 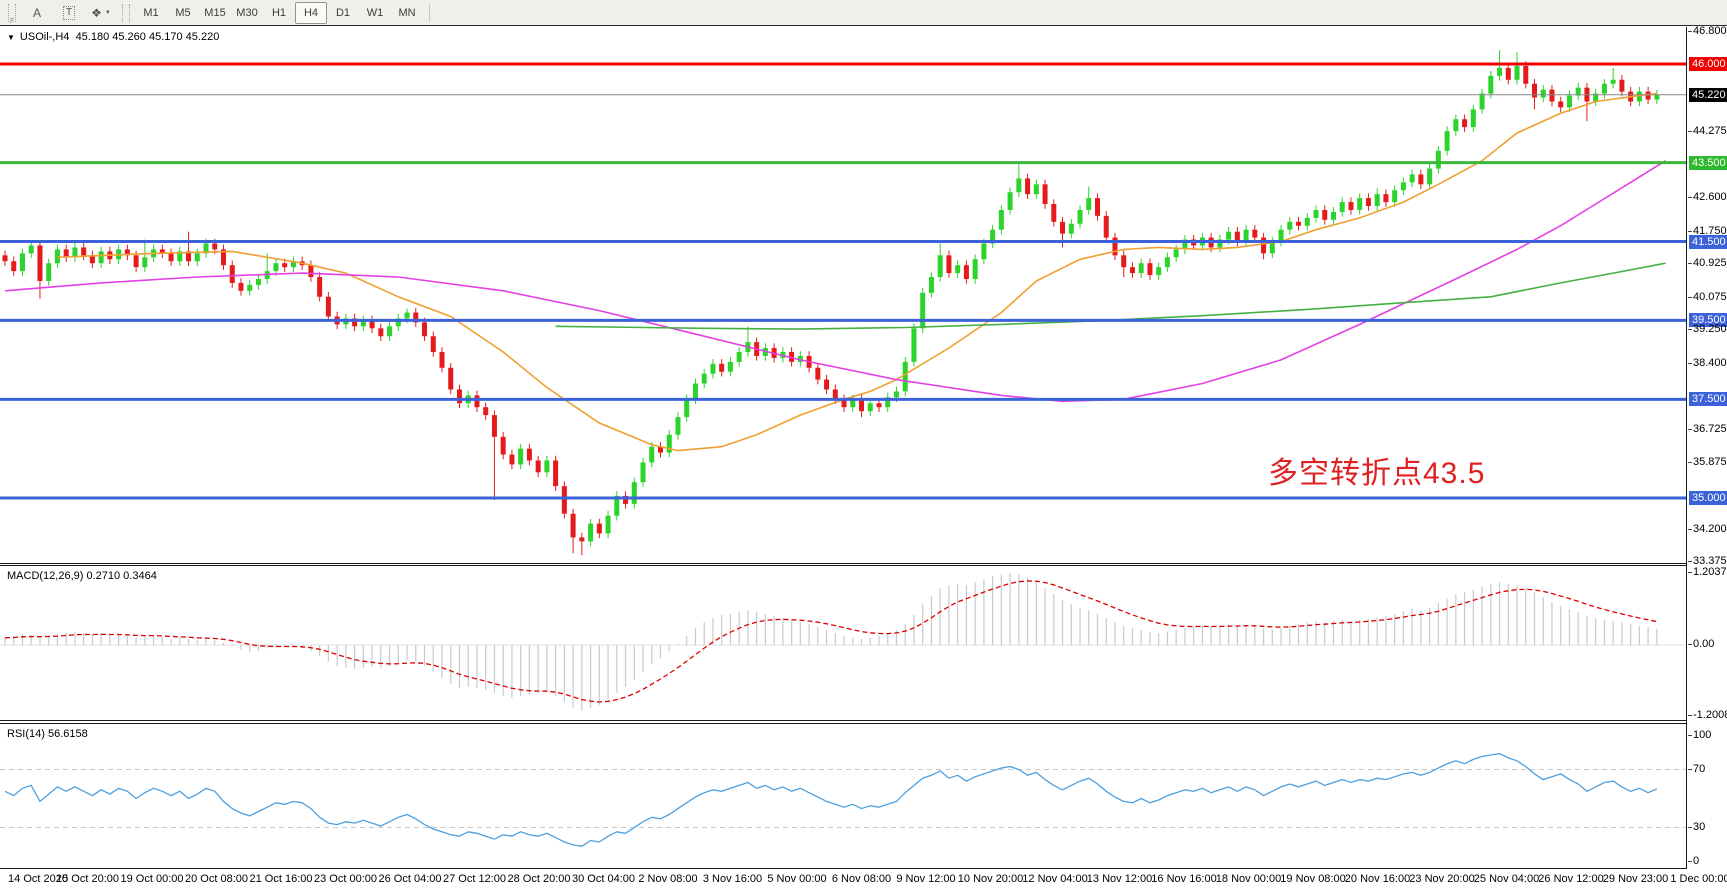 I want to click on toolbar-grip: F, so click(x=12, y=14).